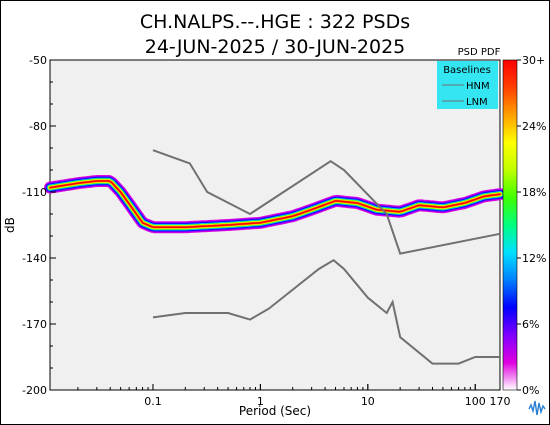 This screenshot has height=425, width=550. What do you see at coordinates (510, 225) in the screenshot?
I see `colorbar-gradient` at bounding box center [510, 225].